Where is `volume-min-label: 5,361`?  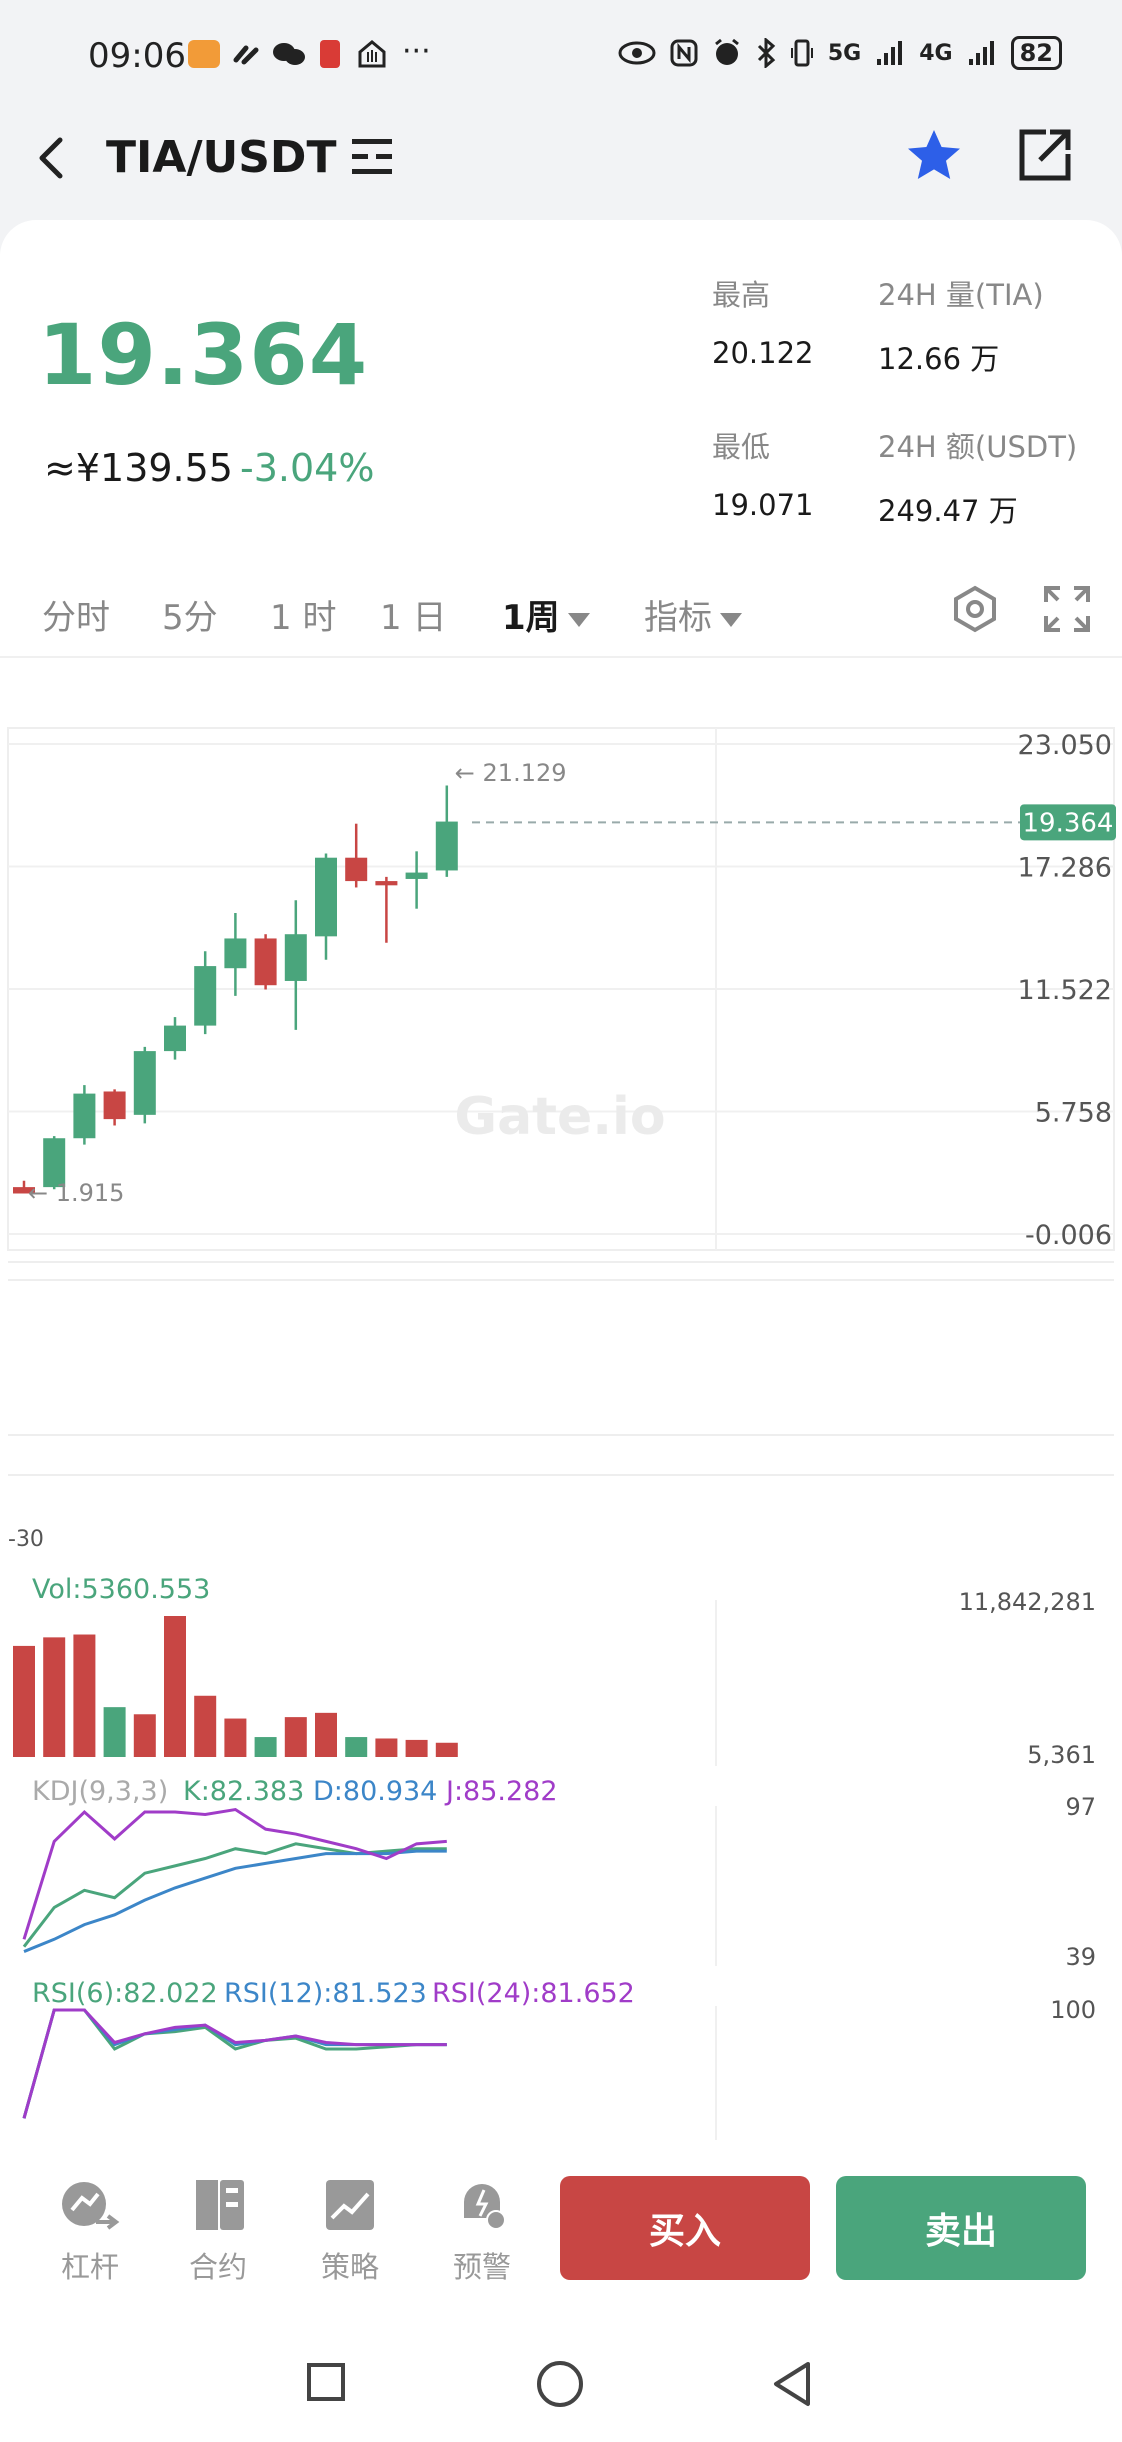
volume-min-label: 5,361 is located at coordinates (1061, 1755).